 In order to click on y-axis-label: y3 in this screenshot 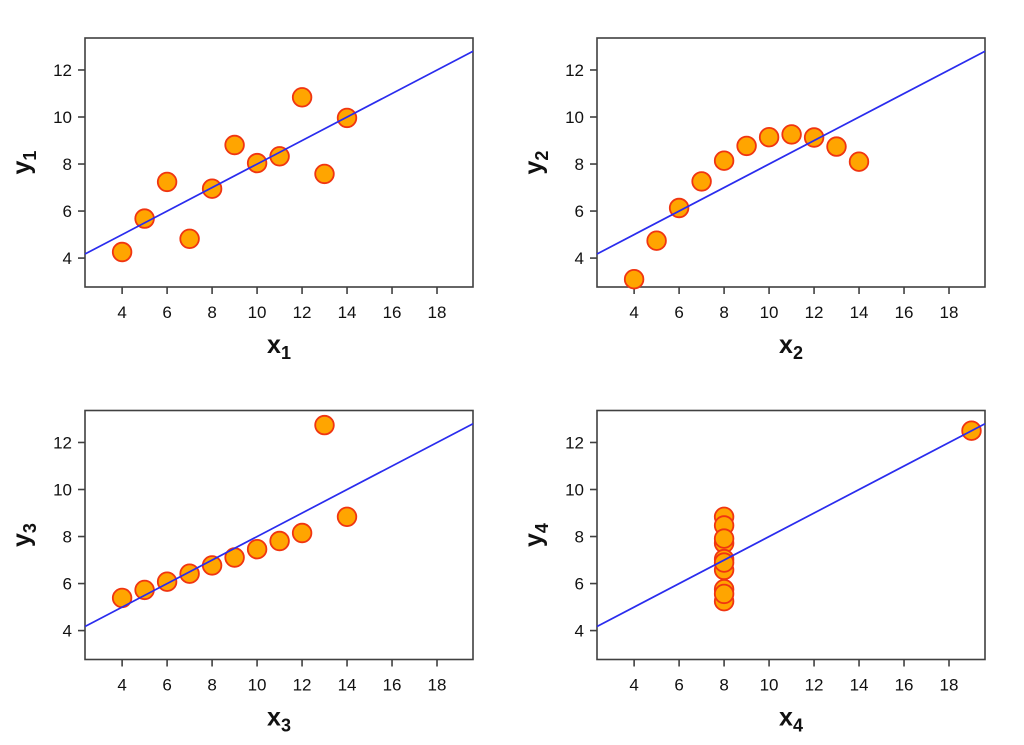, I will do `click(24, 535)`.